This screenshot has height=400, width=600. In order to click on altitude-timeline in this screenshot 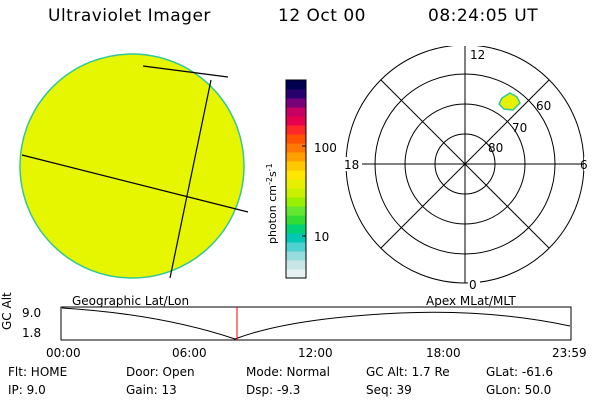, I will do `click(316, 323)`.